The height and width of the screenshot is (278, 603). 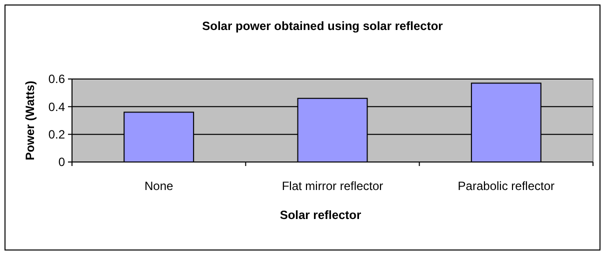 I want to click on x-tick-label: Parabolic reflector, so click(x=506, y=186).